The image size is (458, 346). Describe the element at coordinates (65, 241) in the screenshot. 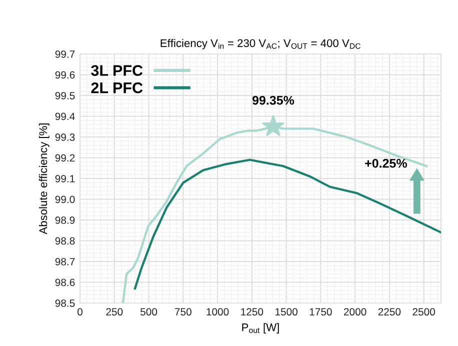

I see `y-tick-label: 98.8` at that location.